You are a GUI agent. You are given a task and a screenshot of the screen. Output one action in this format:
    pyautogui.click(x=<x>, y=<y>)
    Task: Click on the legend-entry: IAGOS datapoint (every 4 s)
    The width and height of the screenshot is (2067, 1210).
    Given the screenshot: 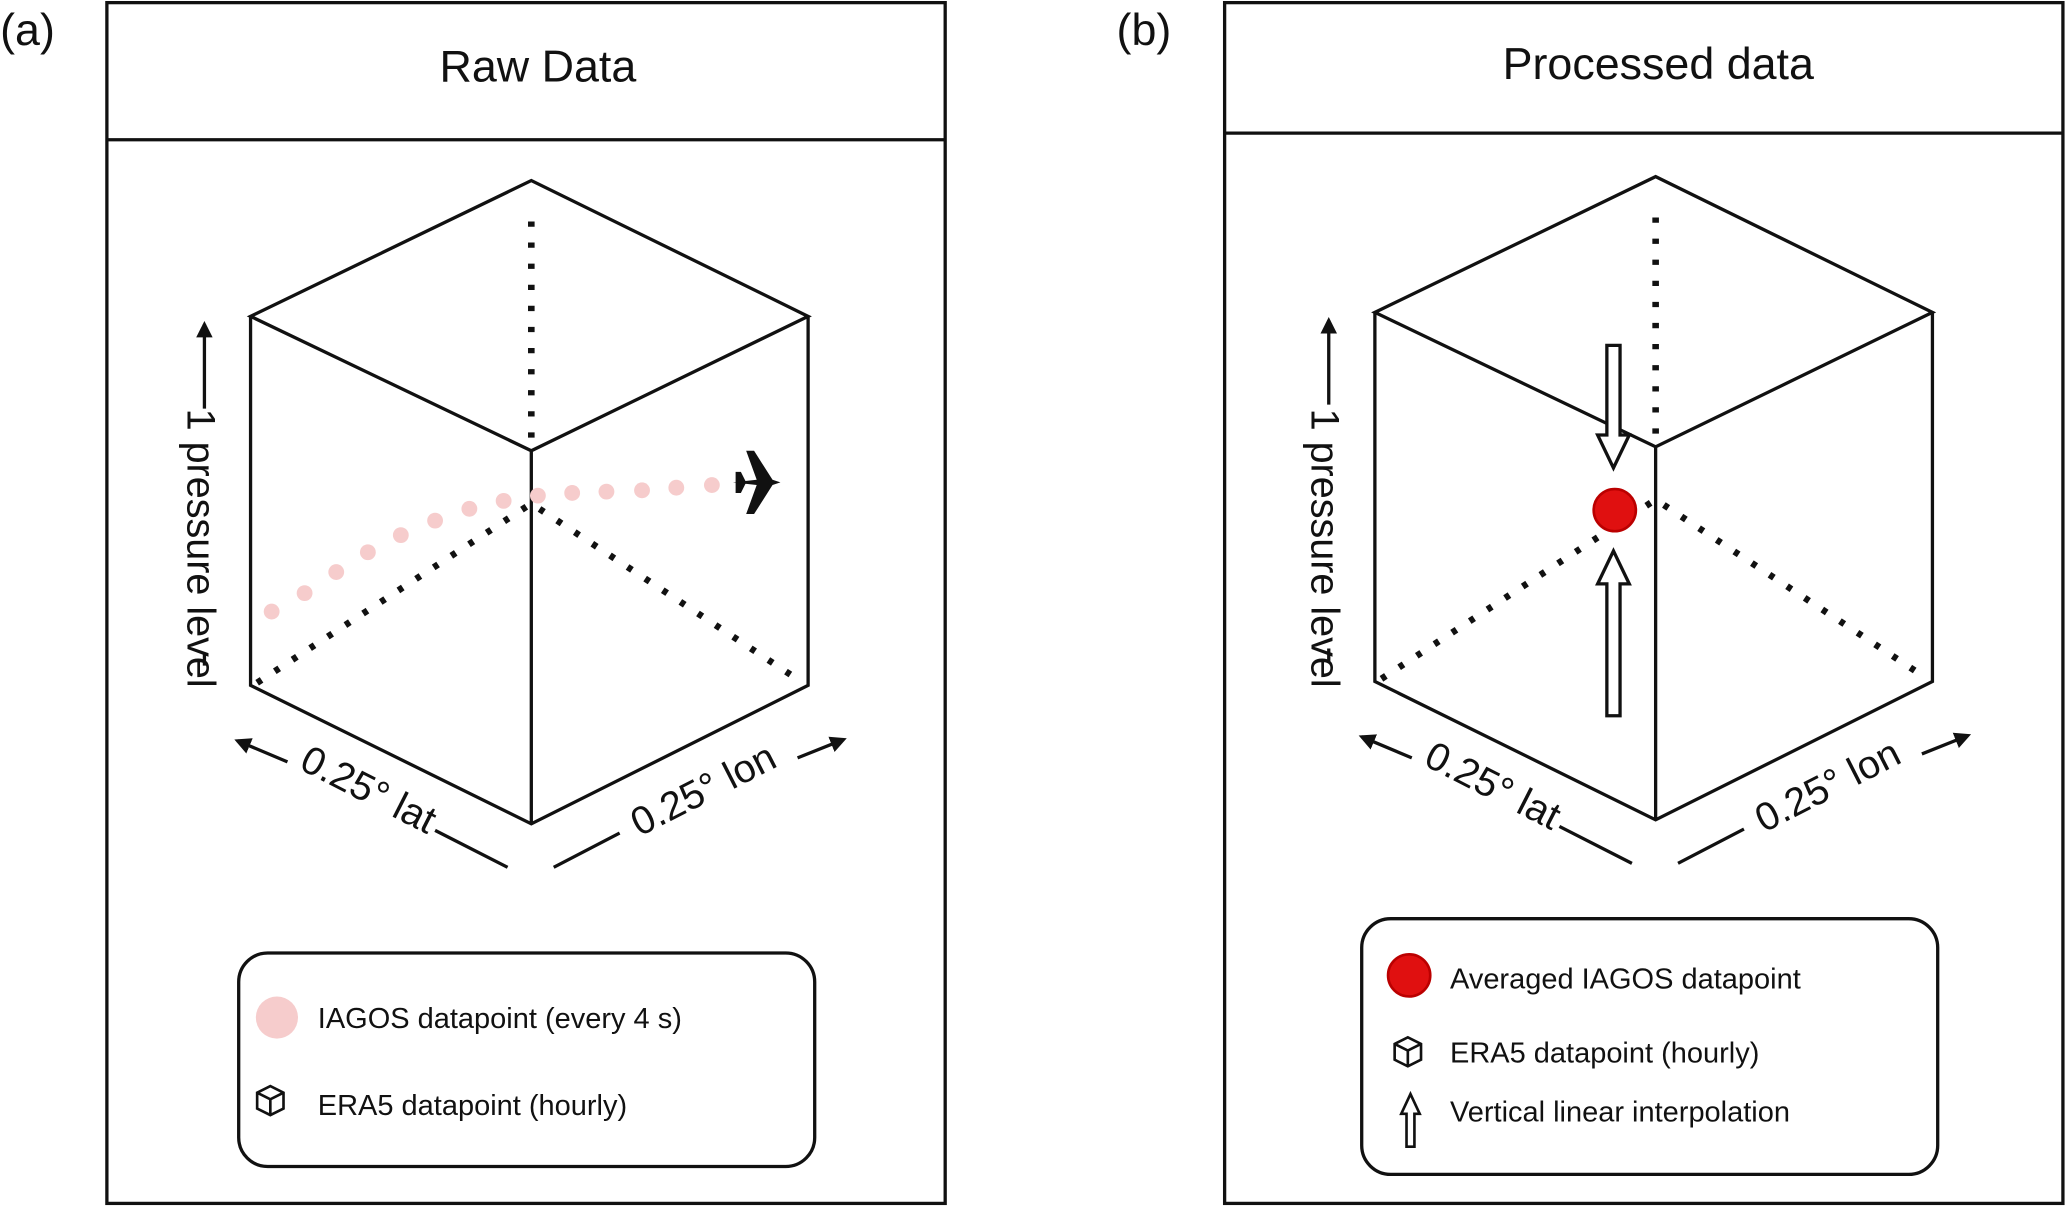 What is the action you would take?
    pyautogui.click(x=500, y=1019)
    